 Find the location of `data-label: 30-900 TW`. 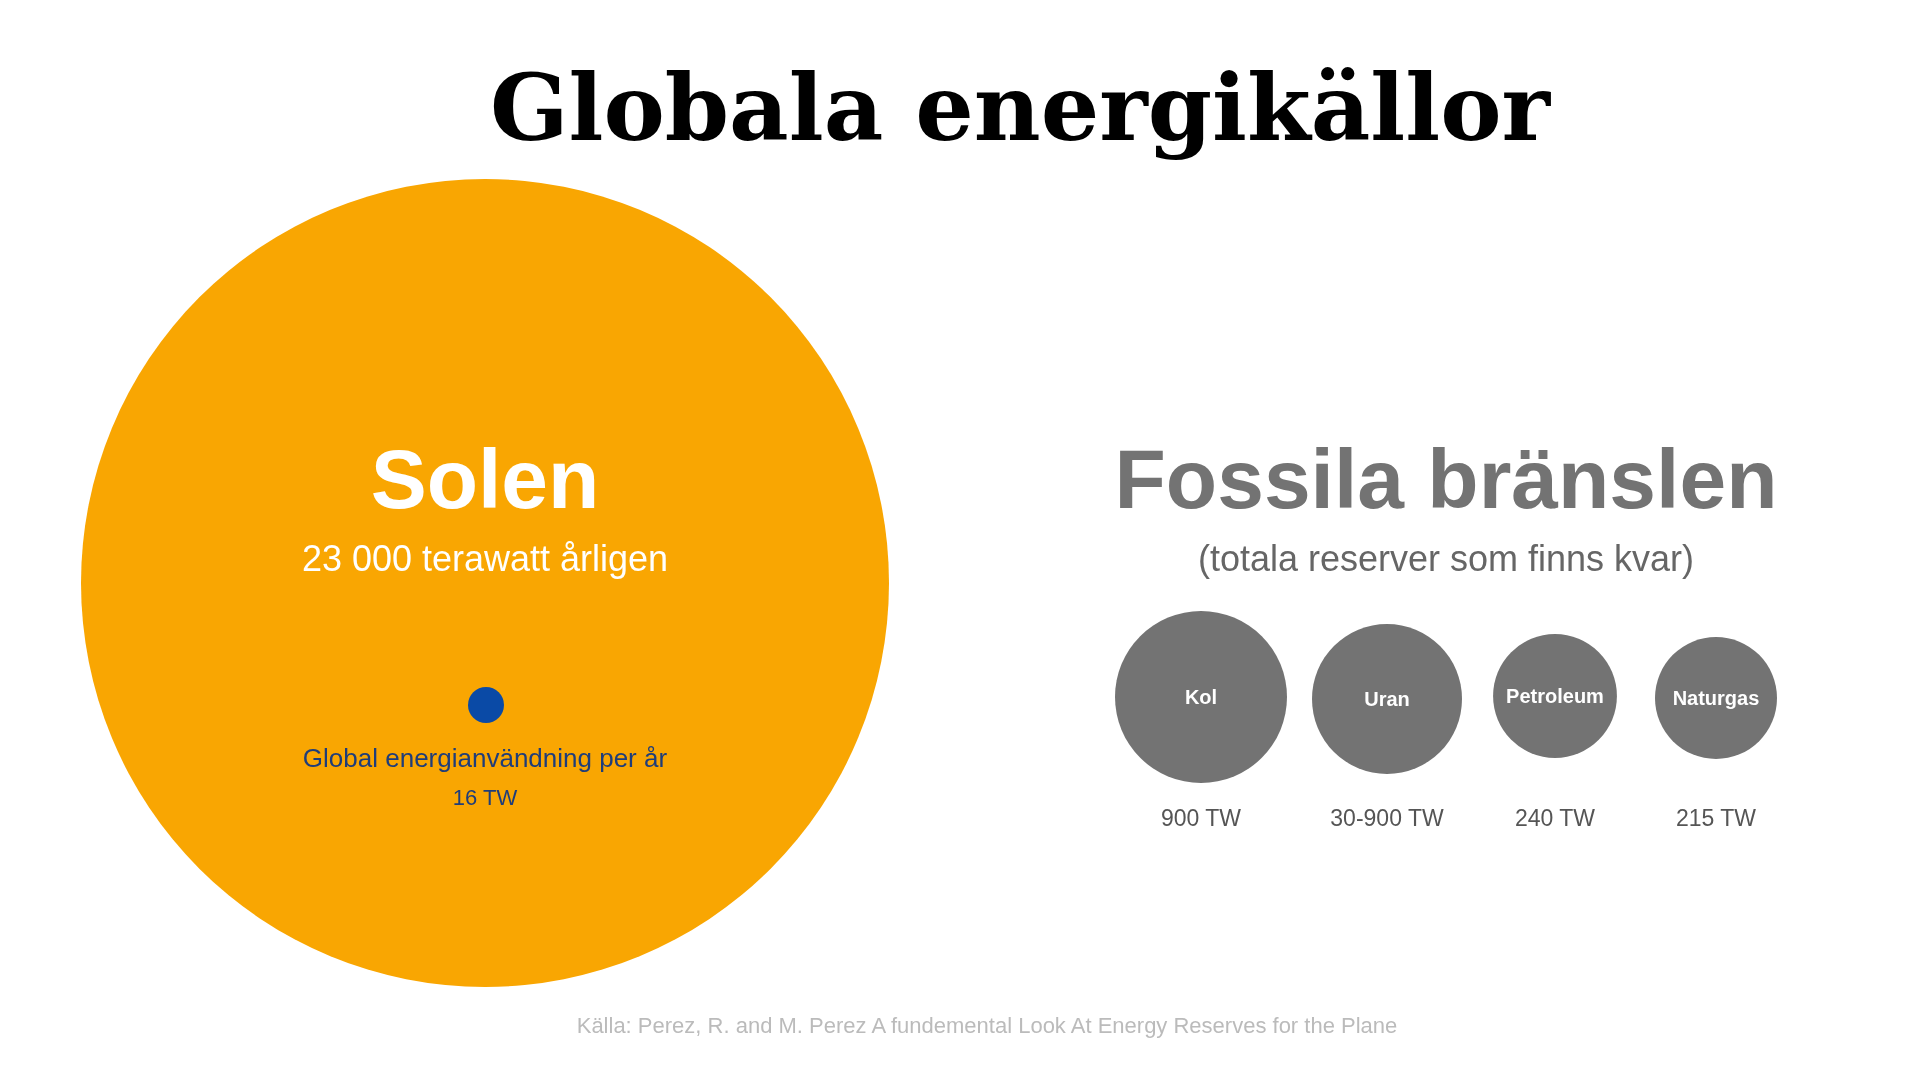

data-label: 30-900 TW is located at coordinates (1387, 818).